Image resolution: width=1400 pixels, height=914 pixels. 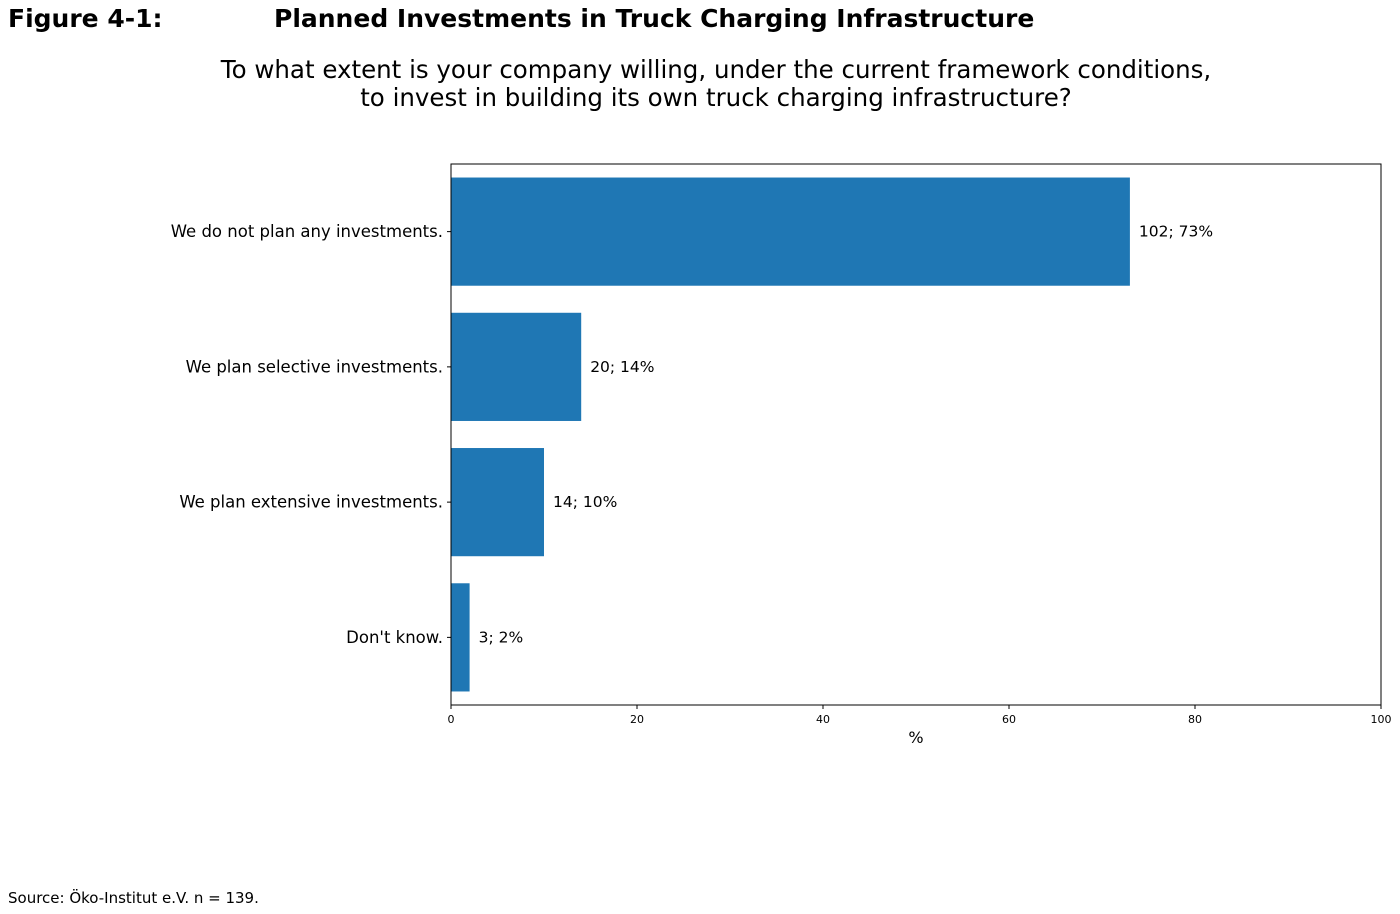 What do you see at coordinates (1381, 719) in the screenshot?
I see `x-tick-label: 100` at bounding box center [1381, 719].